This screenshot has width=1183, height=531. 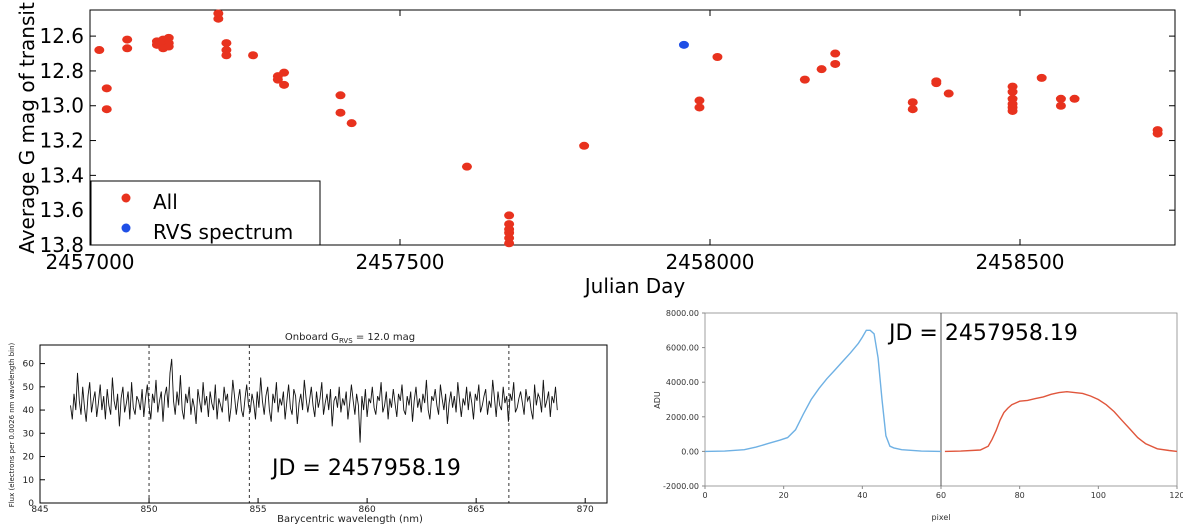 I want to click on adu-profile-line-left, so click(x=823, y=391).